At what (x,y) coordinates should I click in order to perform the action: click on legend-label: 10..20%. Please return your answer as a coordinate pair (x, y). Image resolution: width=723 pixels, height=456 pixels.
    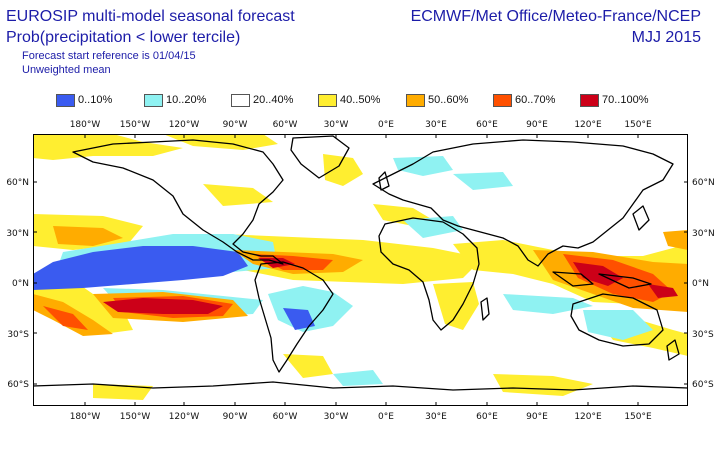
    Looking at the image, I should click on (186, 100).